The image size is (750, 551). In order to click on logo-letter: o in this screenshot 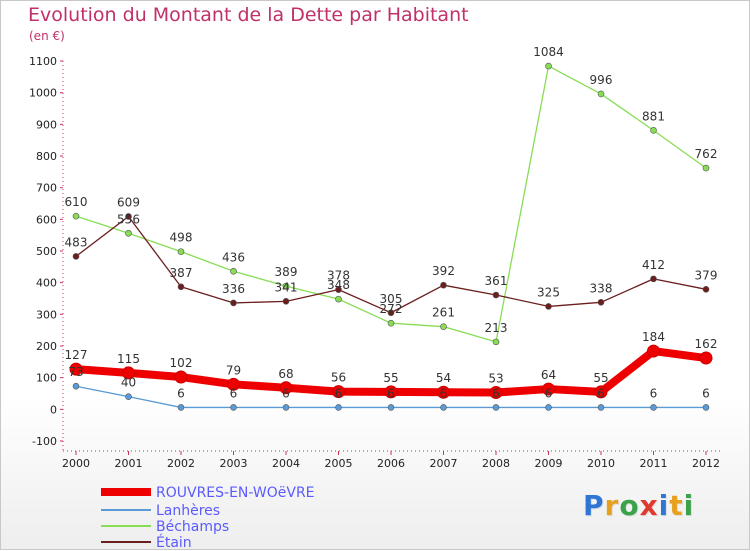, I will do `click(629, 505)`.